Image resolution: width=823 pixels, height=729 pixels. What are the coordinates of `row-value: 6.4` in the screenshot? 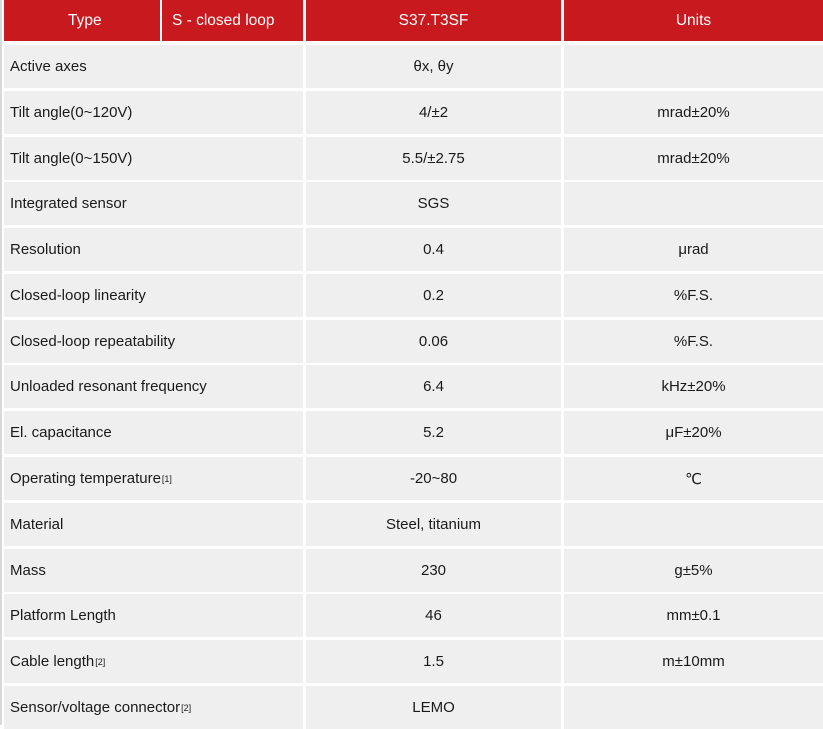 It's located at (433, 386).